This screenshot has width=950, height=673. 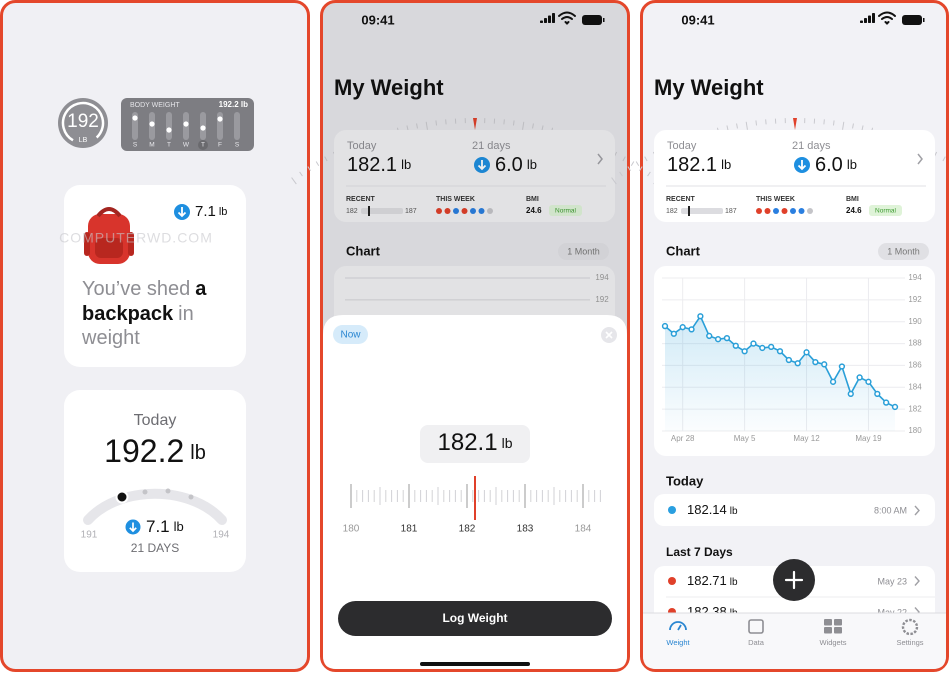 What do you see at coordinates (151, 145) in the screenshot?
I see `day-label: M` at bounding box center [151, 145].